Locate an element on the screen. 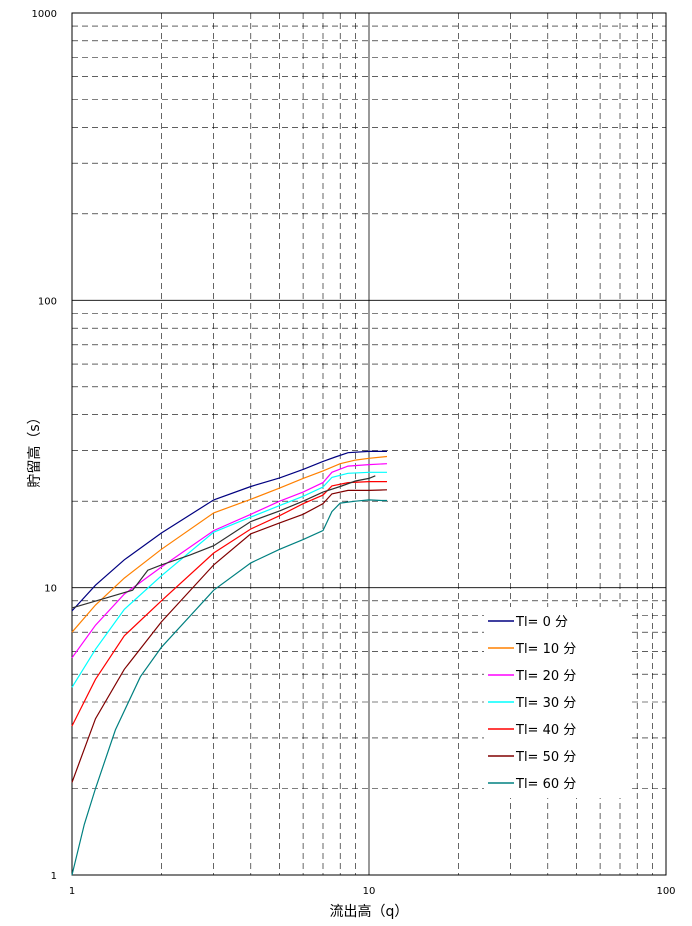 The height and width of the screenshot is (926, 692). legend-label: Tl= 40 分 is located at coordinates (545, 730).